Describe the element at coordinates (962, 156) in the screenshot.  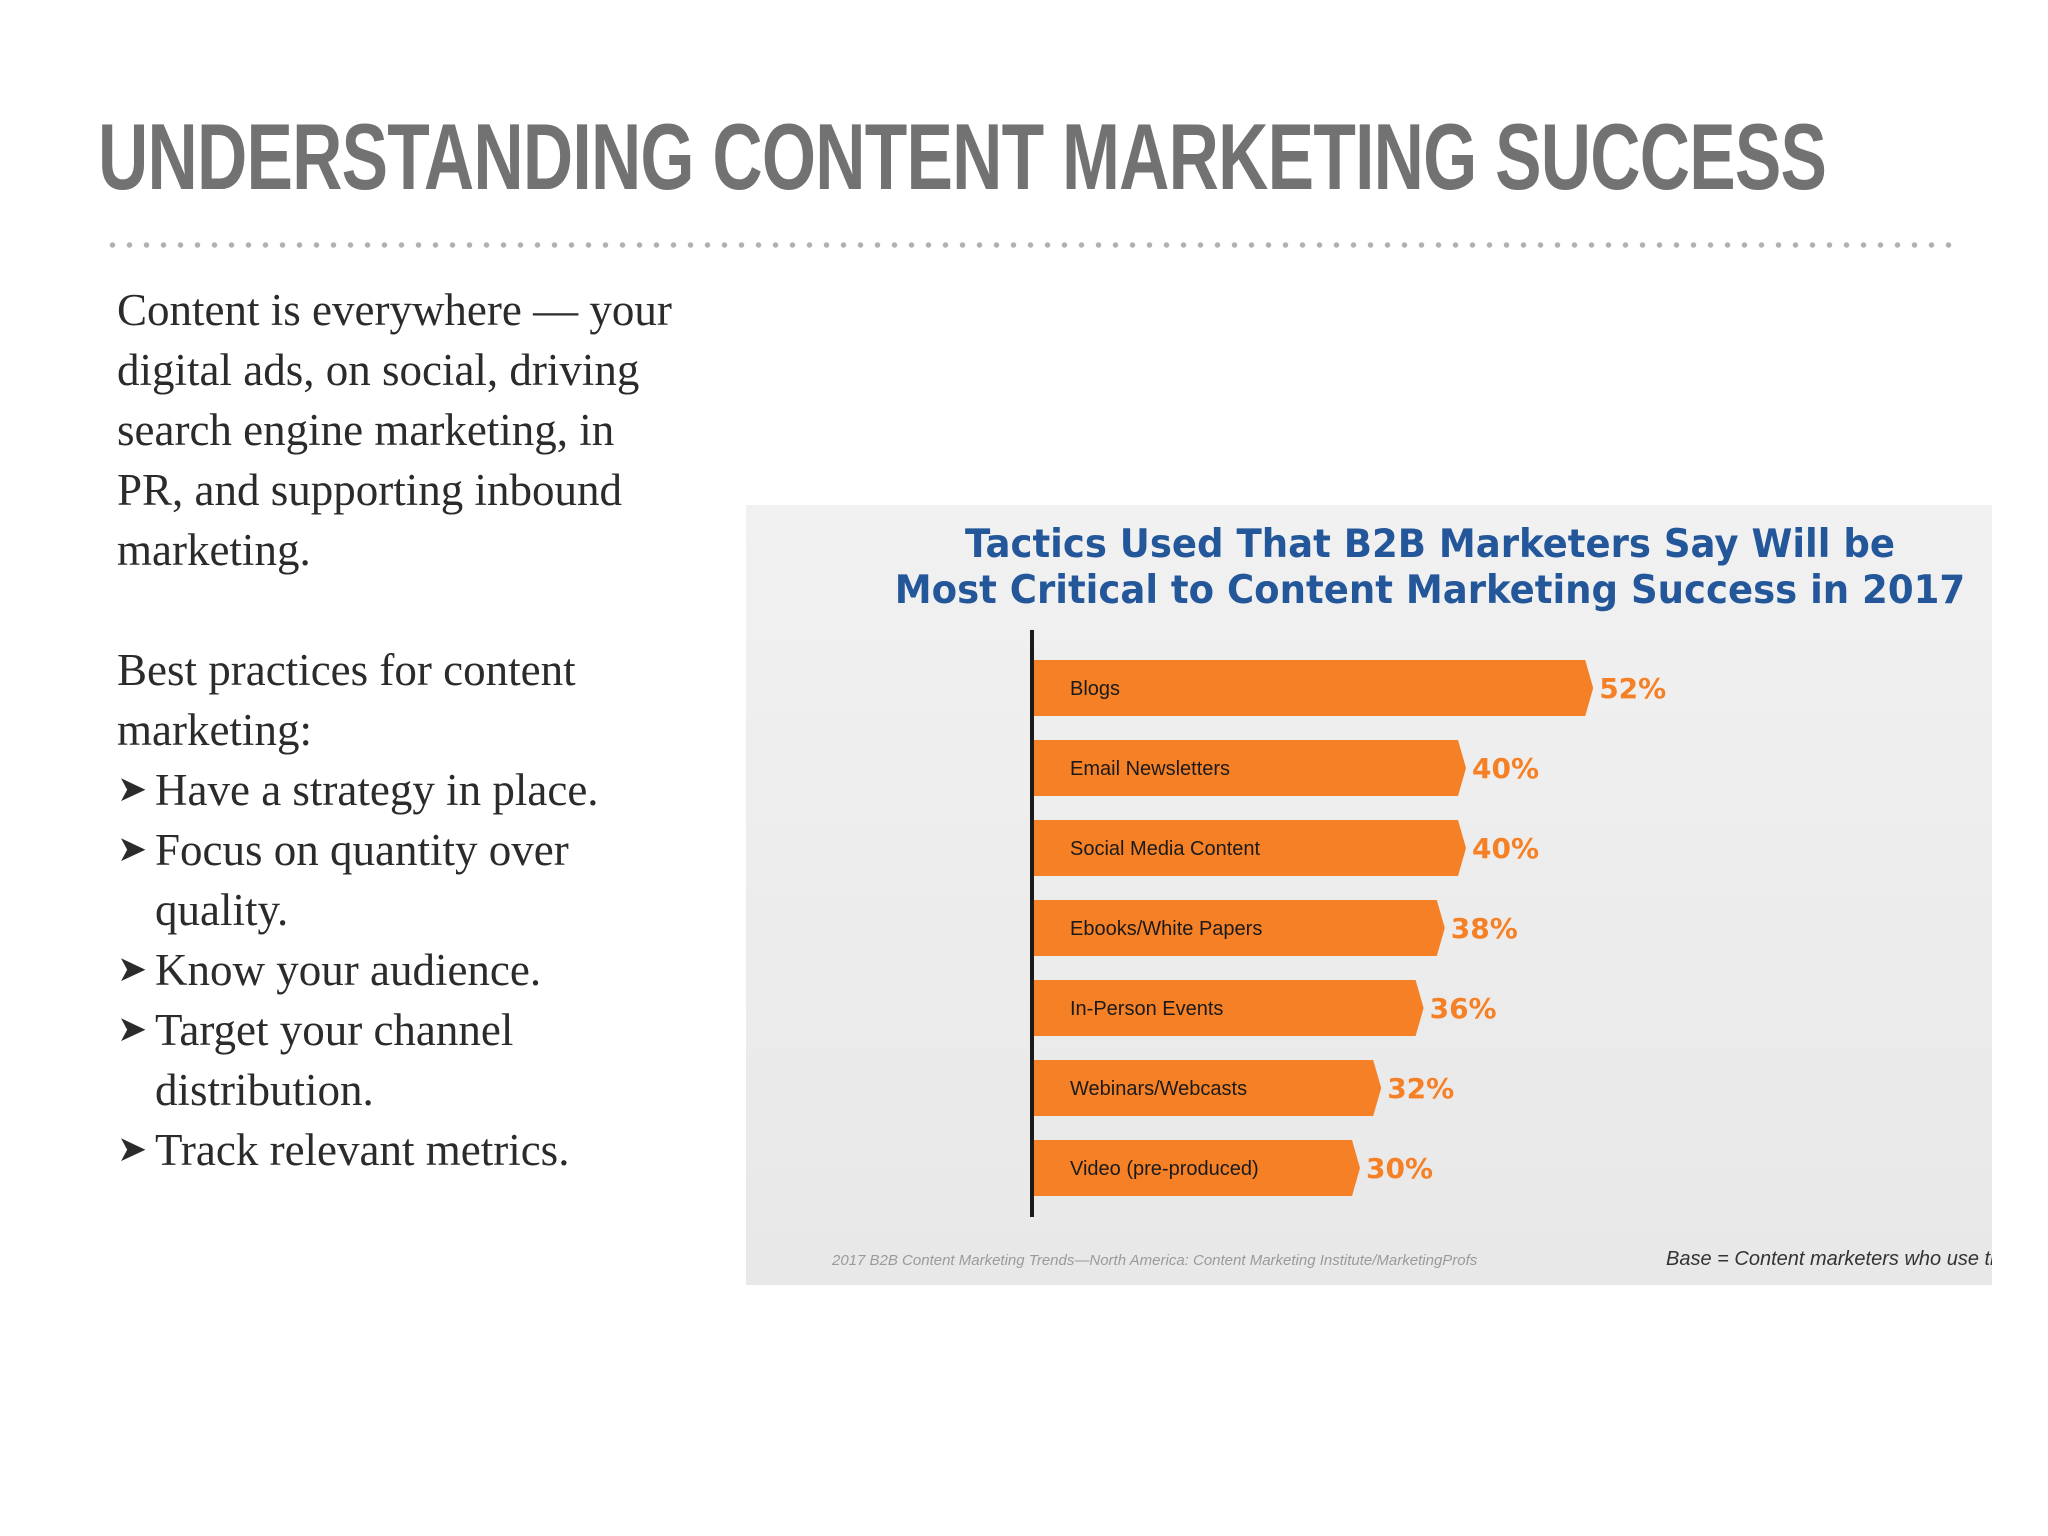
I see `slide-title: UNDERSTANDING CONTENT MARKETING SUCCESS` at that location.